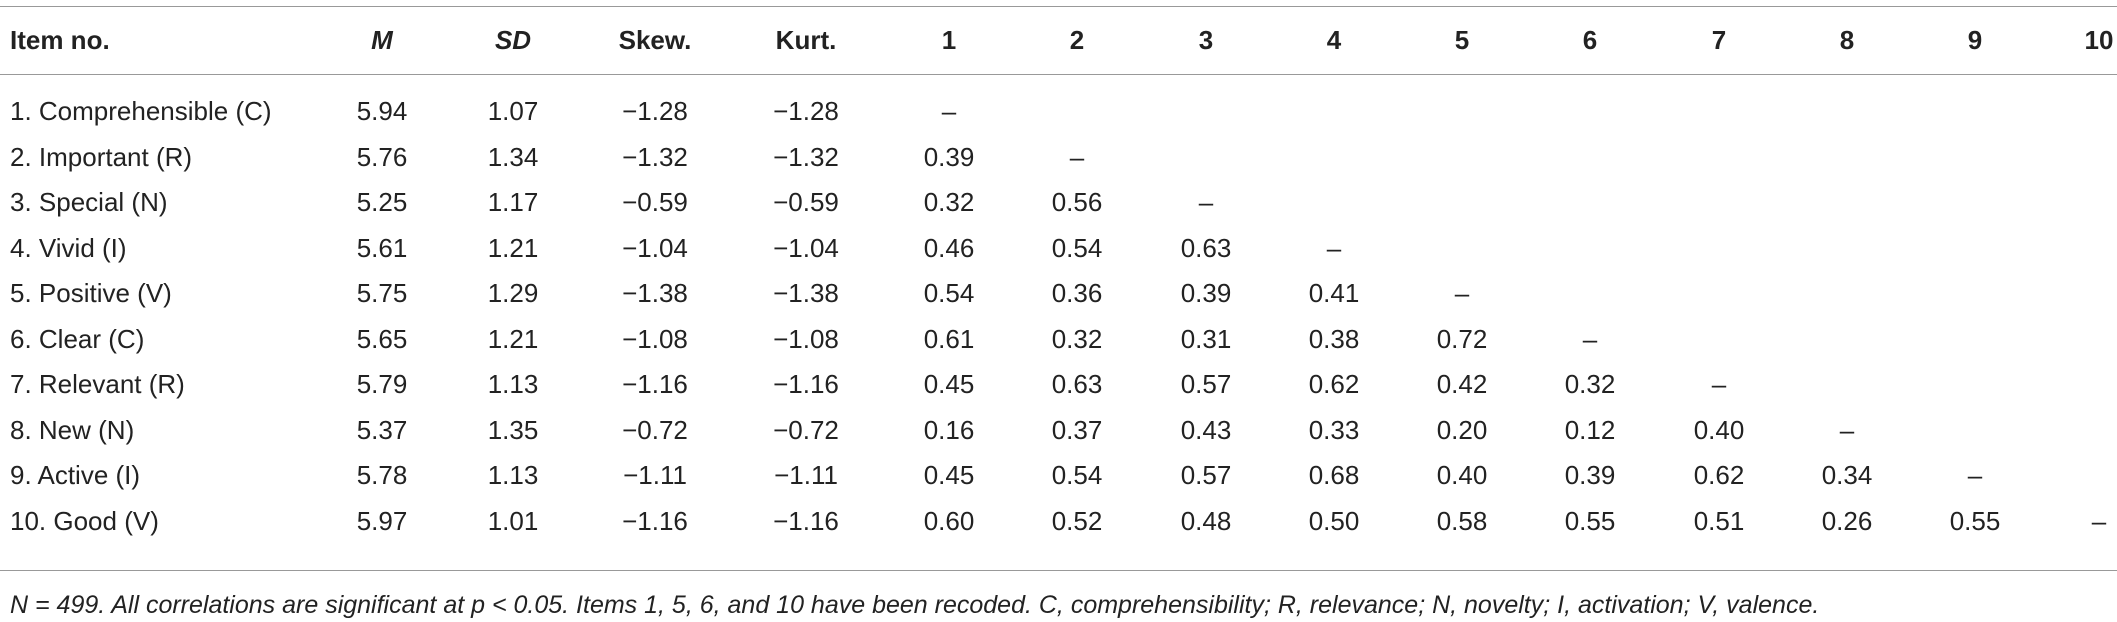 This screenshot has height=622, width=2117. Describe the element at coordinates (382, 384) in the screenshot. I see `cell: 5.79` at that location.